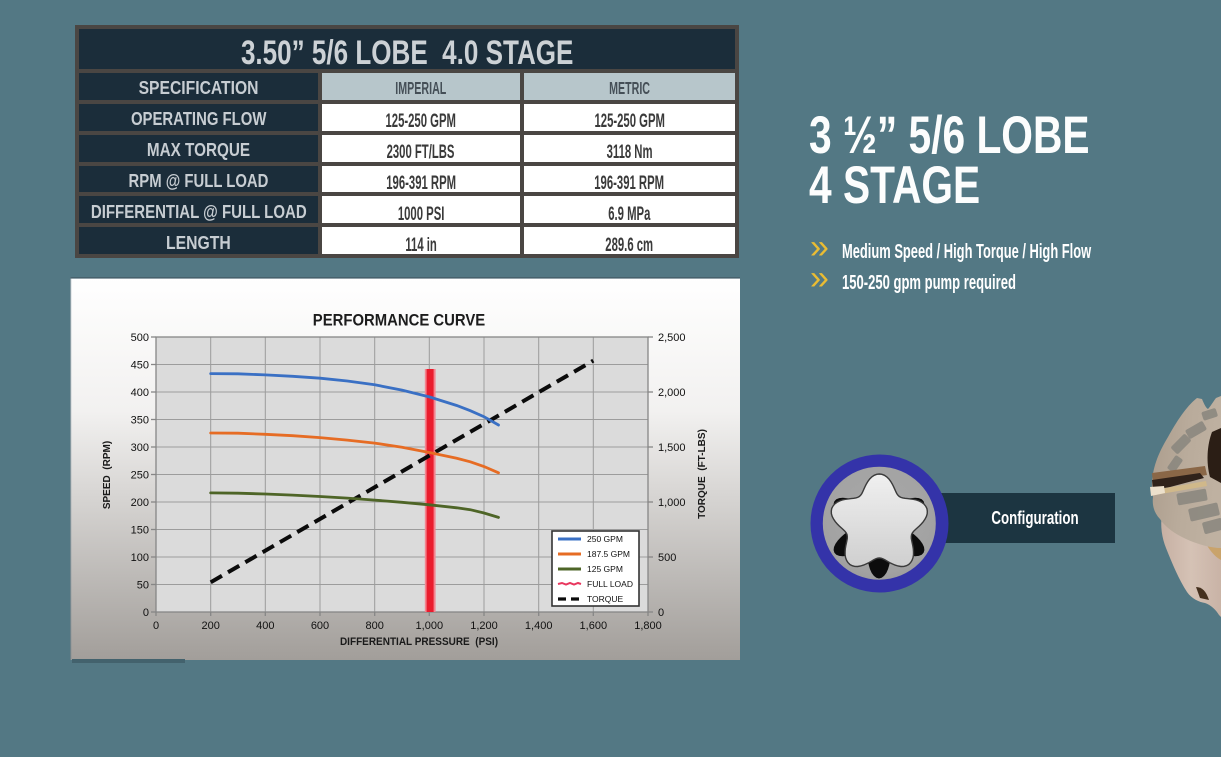 The height and width of the screenshot is (757, 1221). Describe the element at coordinates (320, 626) in the screenshot. I see `svg-text: 600` at that location.